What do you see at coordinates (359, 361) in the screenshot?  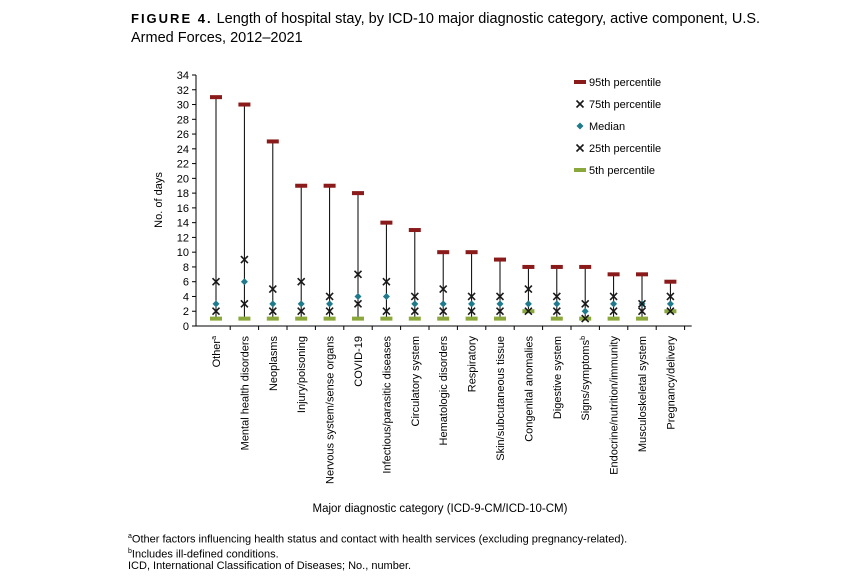 I see `x-tick-label: COVID-19` at bounding box center [359, 361].